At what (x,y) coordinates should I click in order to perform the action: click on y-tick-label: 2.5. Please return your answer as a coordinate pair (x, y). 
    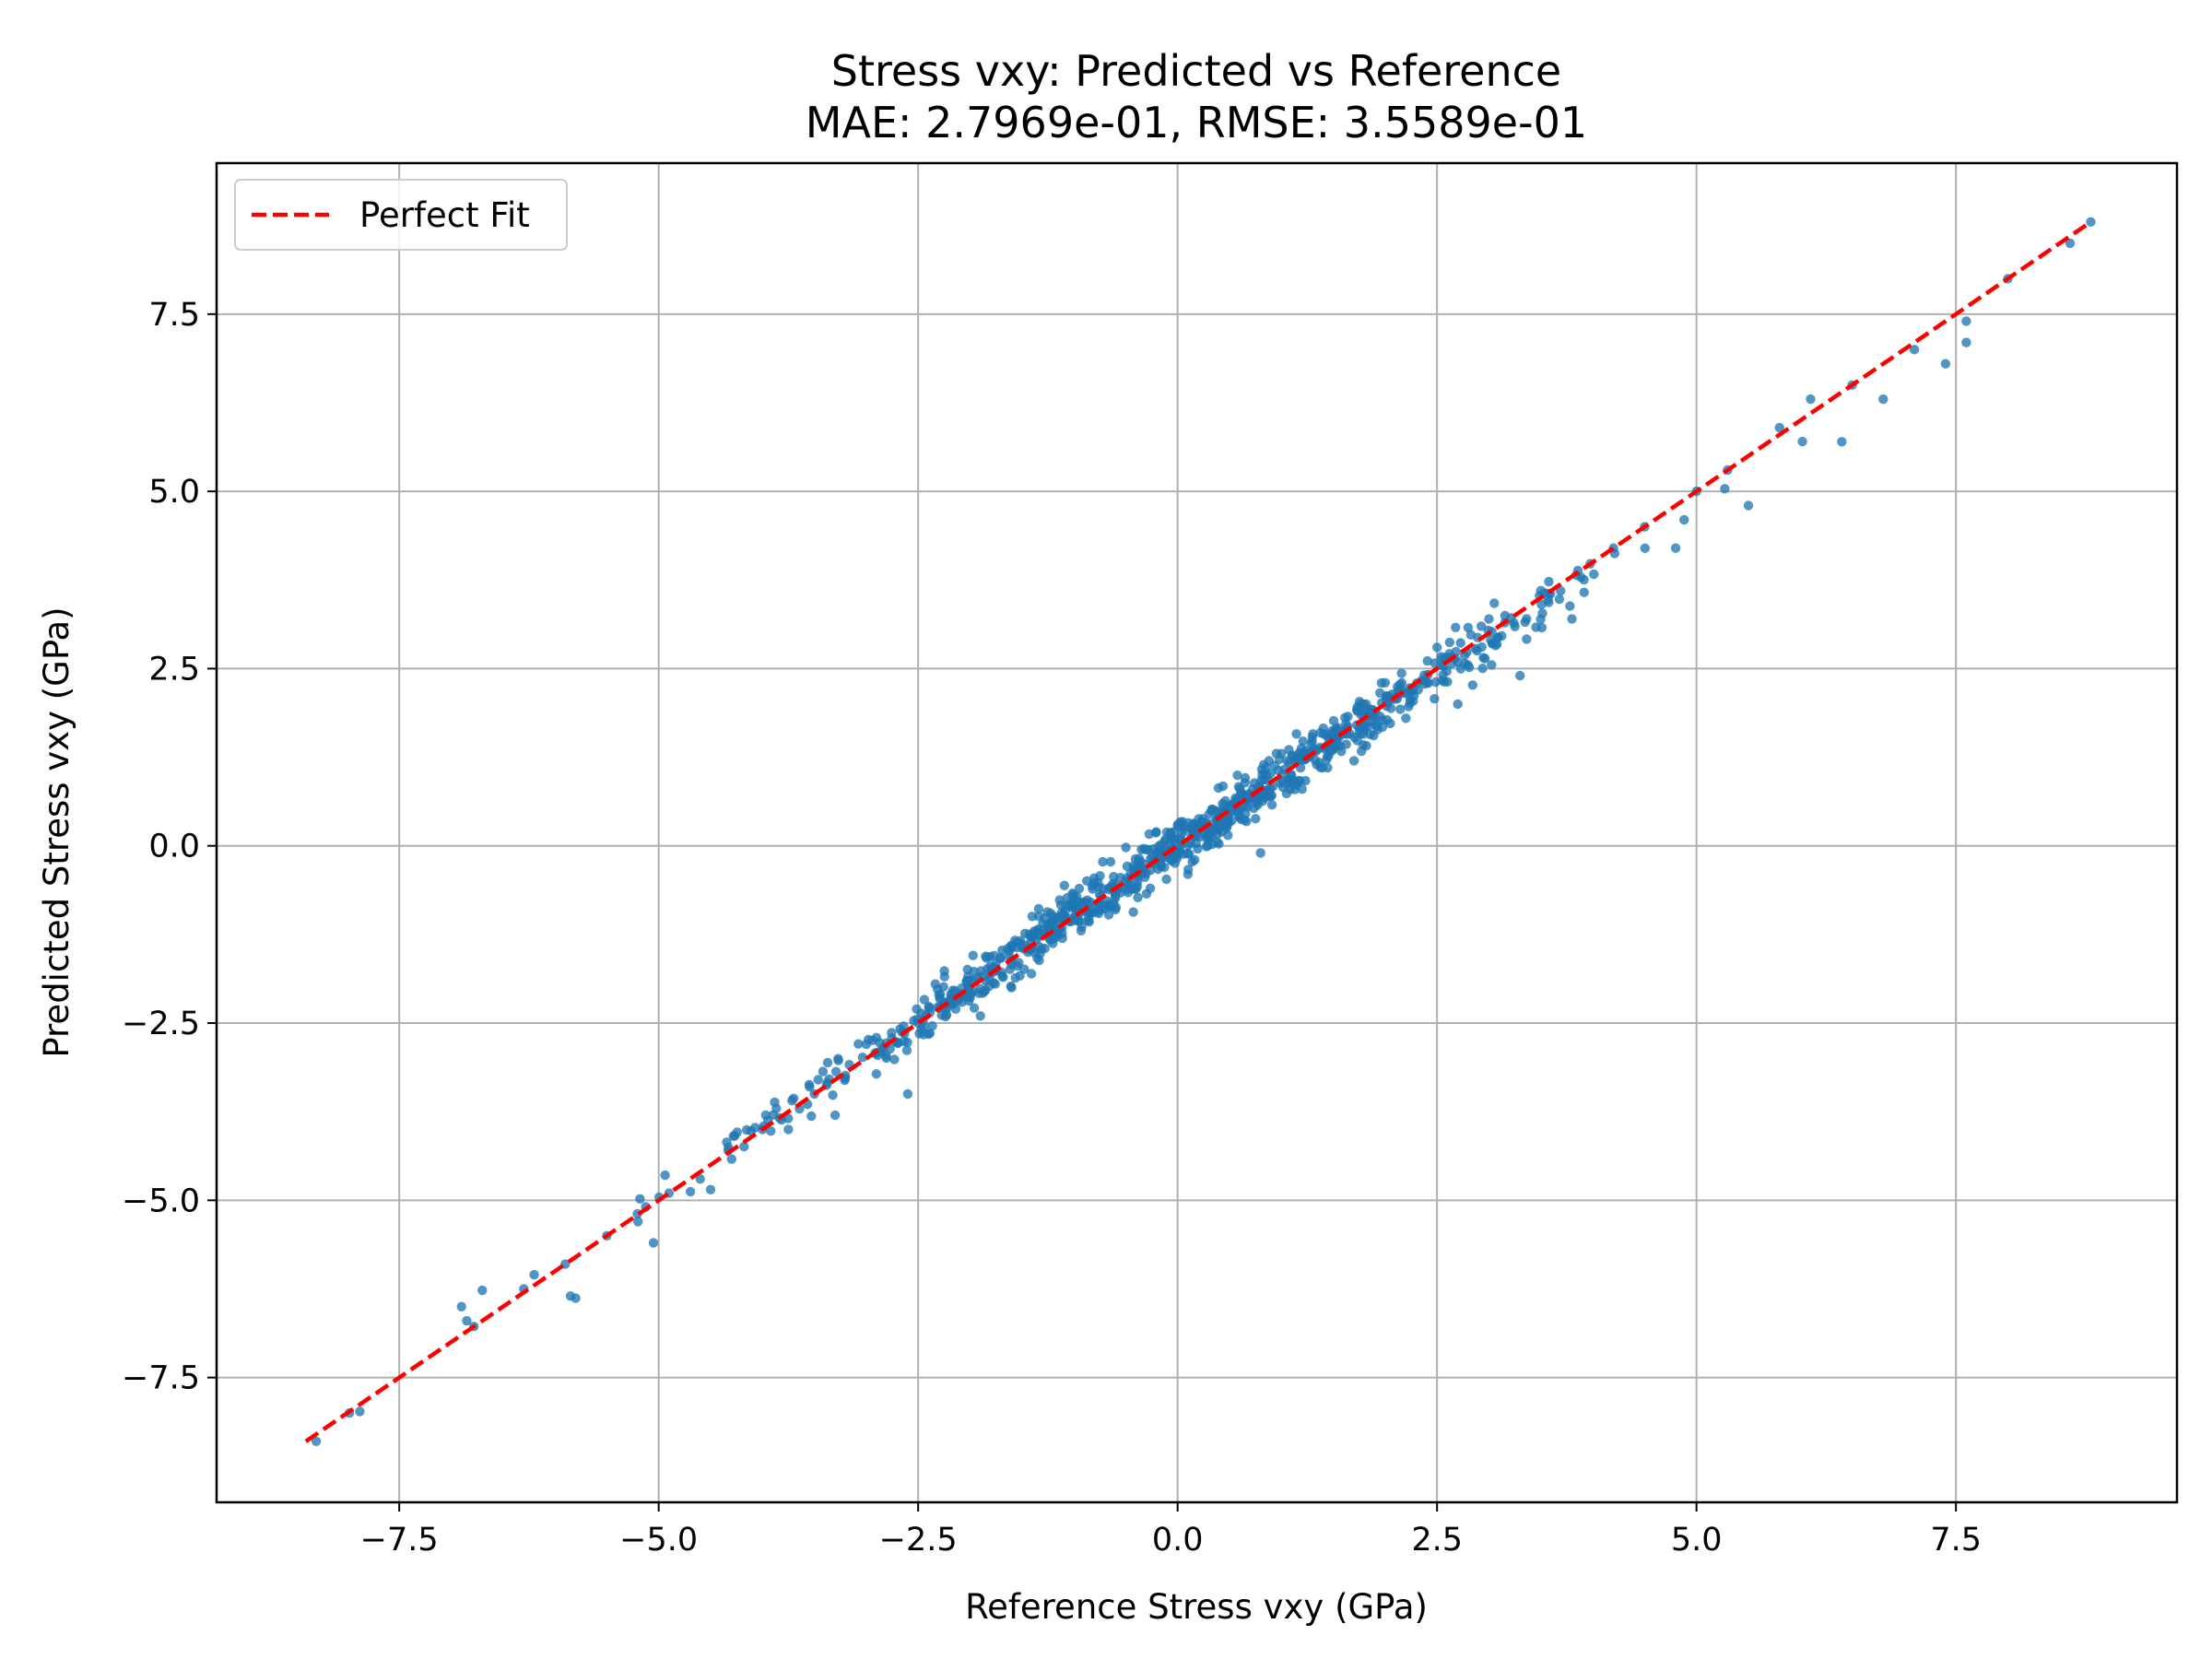
    Looking at the image, I should click on (174, 669).